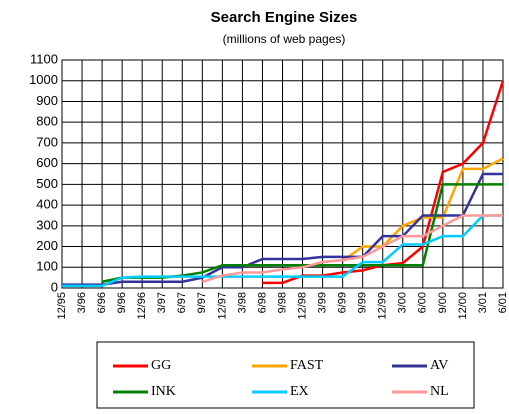 The height and width of the screenshot is (414, 509). Describe the element at coordinates (47, 100) in the screenshot. I see `y-tick-label: 900` at that location.